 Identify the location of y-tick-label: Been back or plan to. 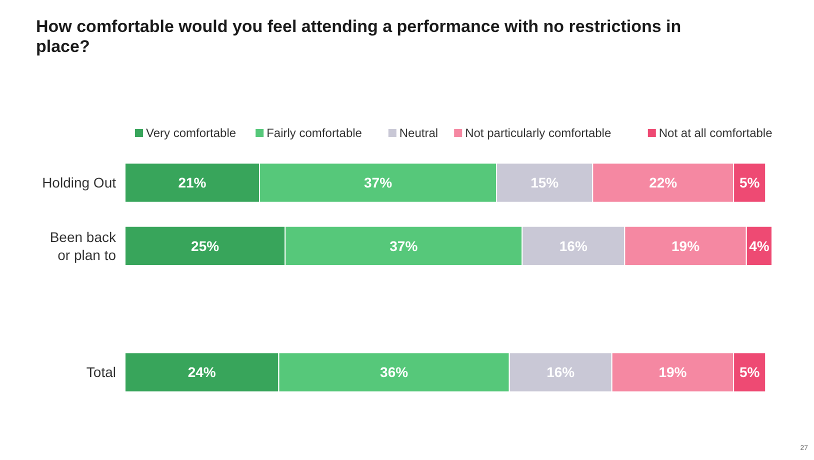
(83, 245).